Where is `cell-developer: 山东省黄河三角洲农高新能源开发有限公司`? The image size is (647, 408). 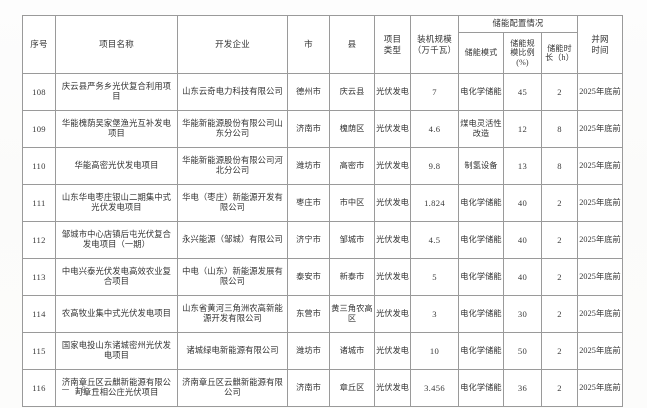
cell-developer: 山东省黄河三角洲农高新能源开发有限公司 is located at coordinates (232, 314).